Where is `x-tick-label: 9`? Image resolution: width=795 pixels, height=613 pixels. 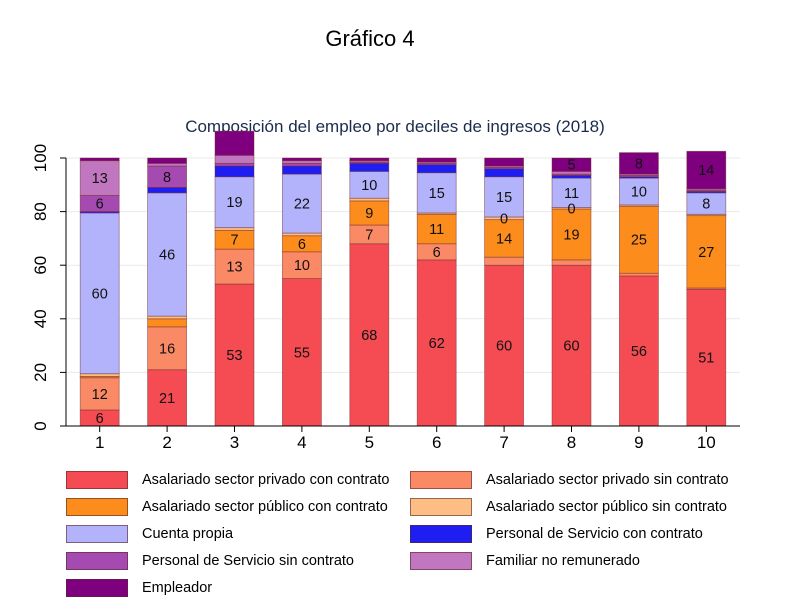
x-tick-label: 9 is located at coordinates (638, 442).